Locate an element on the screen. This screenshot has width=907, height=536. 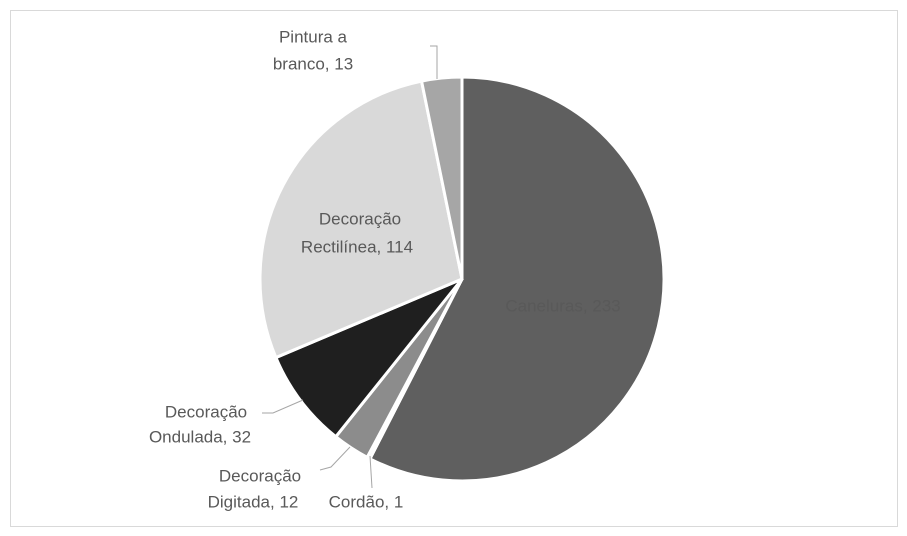
data-label: branco, 13 is located at coordinates (313, 63).